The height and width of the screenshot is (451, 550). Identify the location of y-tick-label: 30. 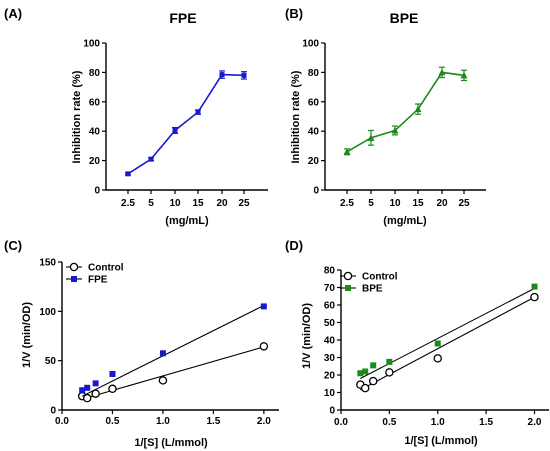
(330, 358).